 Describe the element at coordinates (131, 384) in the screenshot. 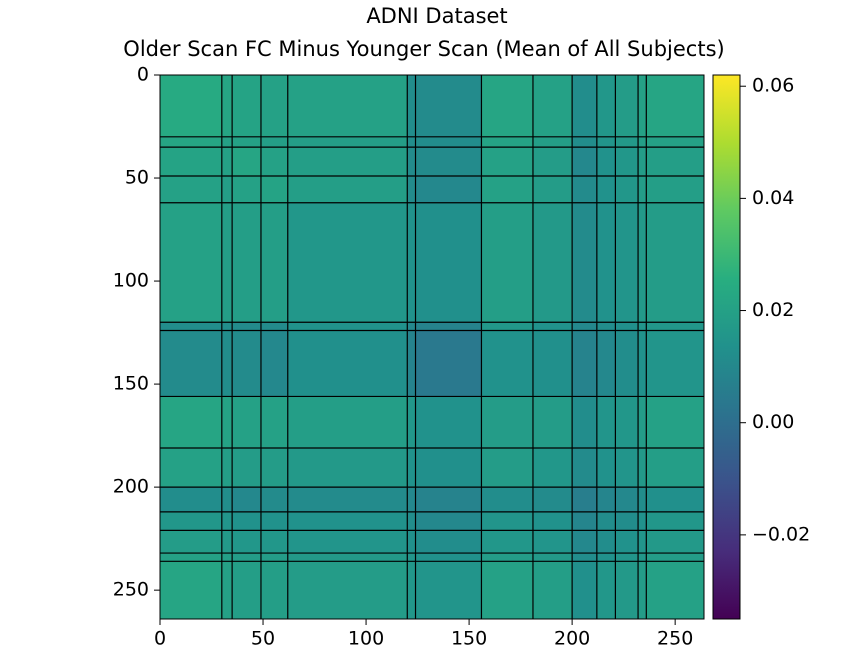

I see `y-tick-label: 150` at that location.